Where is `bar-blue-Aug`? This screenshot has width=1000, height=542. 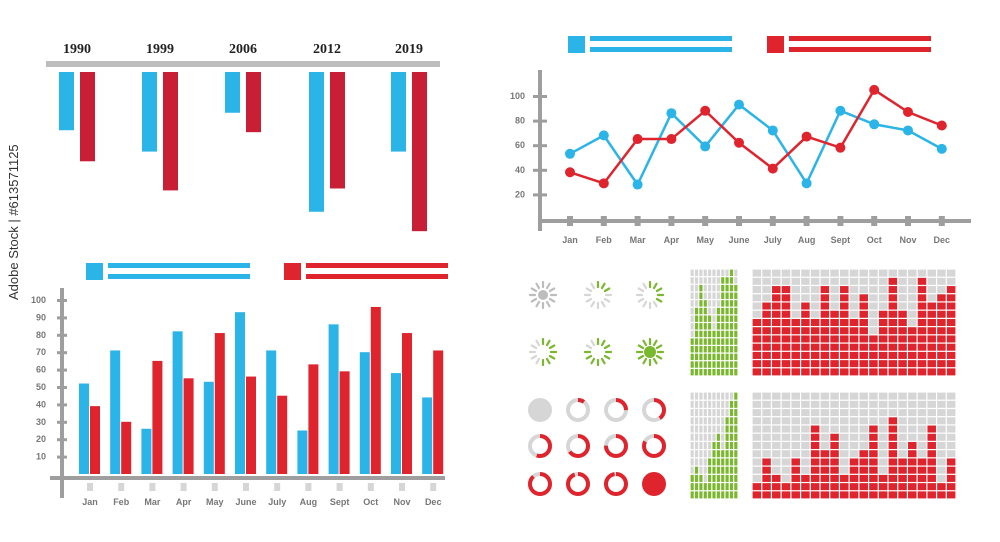 bar-blue-Aug is located at coordinates (302, 452).